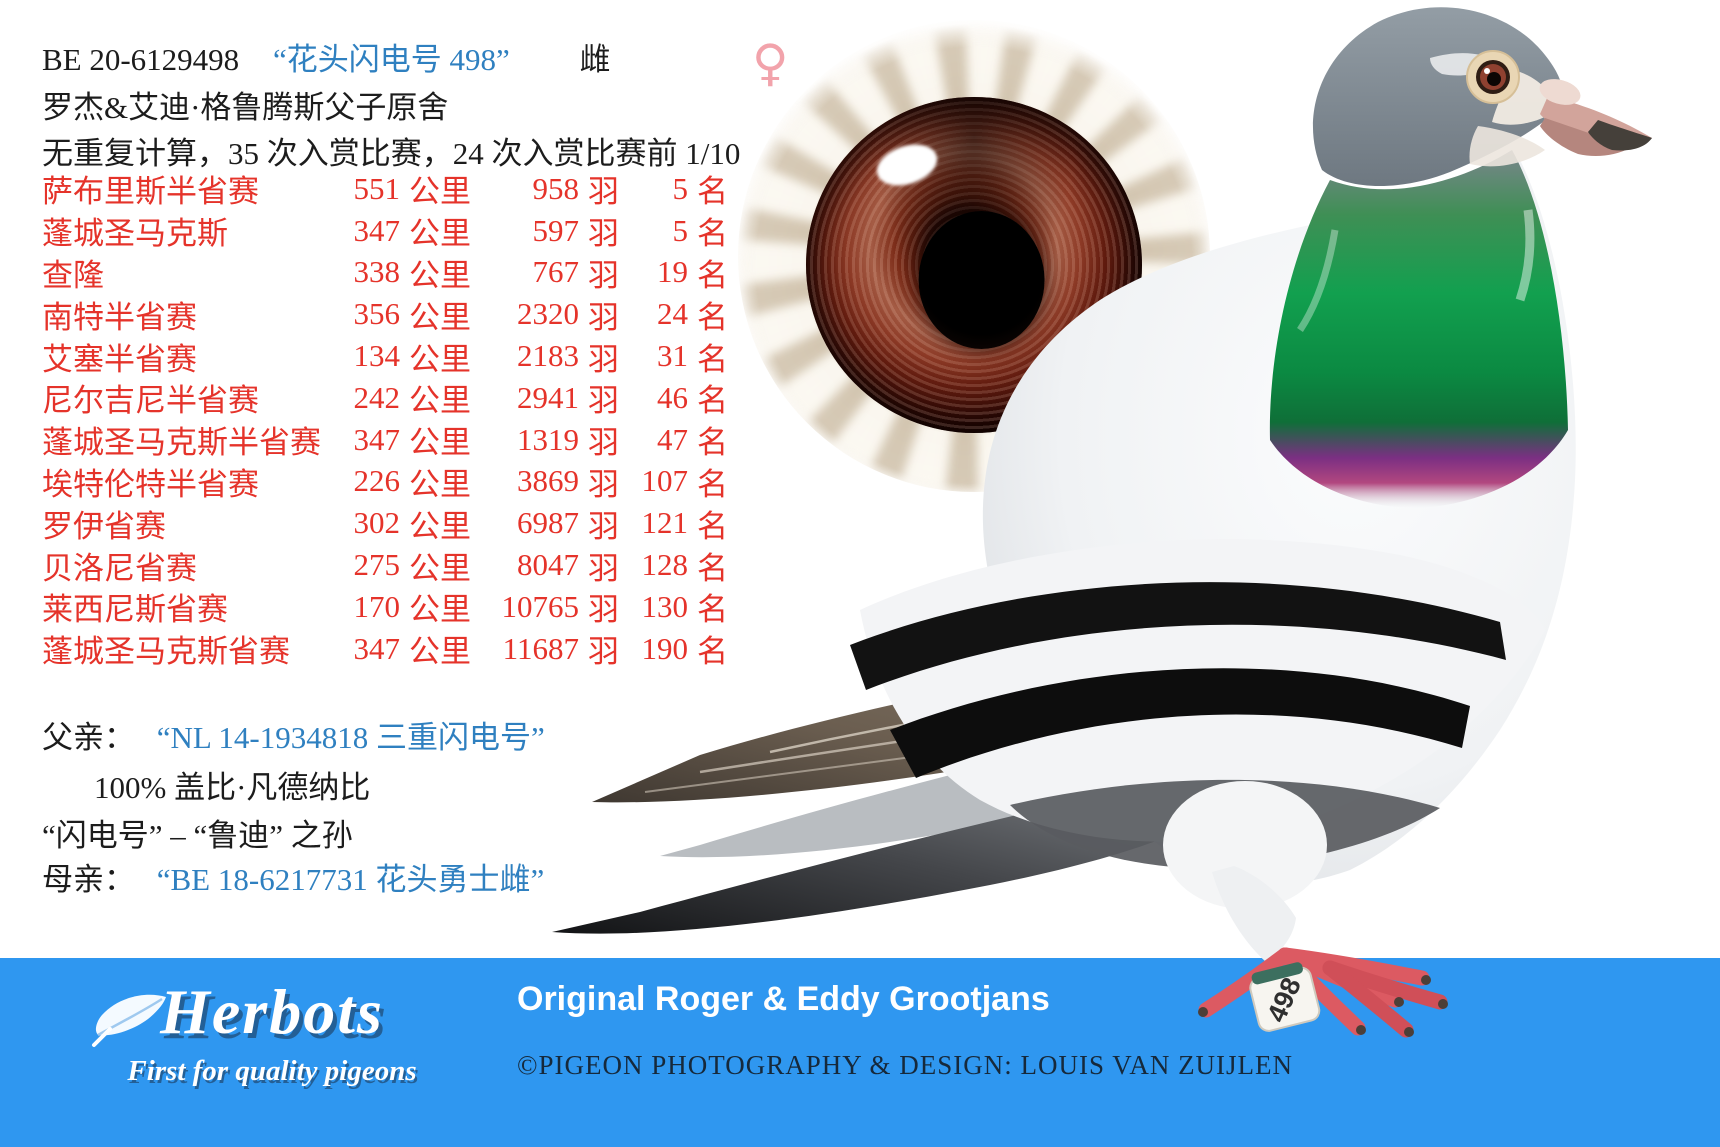  I want to click on race-name: 萨布里斯半省赛, so click(150, 192).